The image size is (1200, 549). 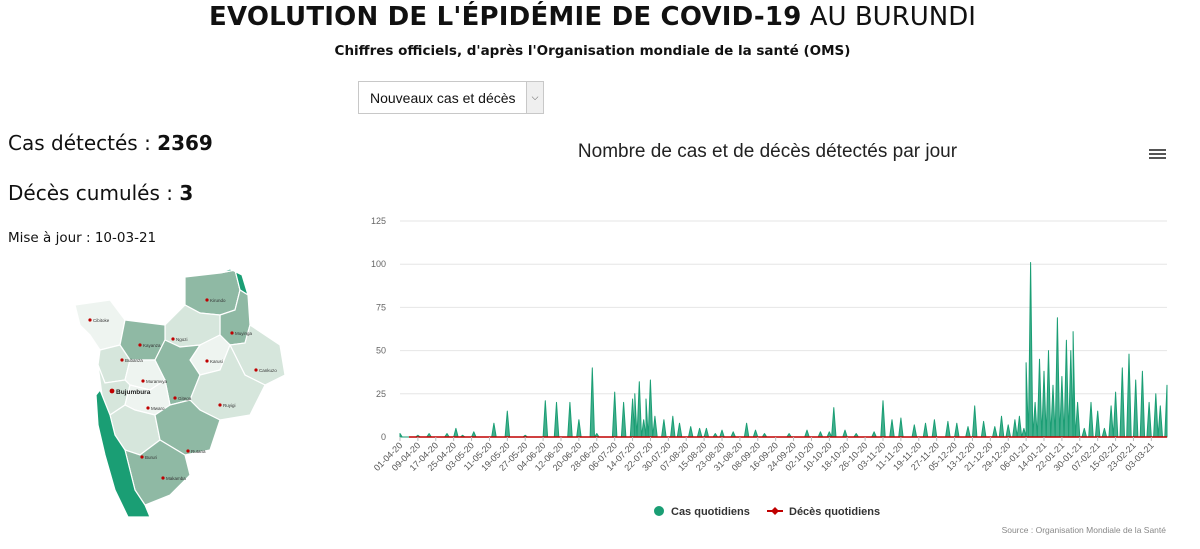 What do you see at coordinates (710, 512) in the screenshot?
I see `legend-cases-label: Cas quotidiens` at bounding box center [710, 512].